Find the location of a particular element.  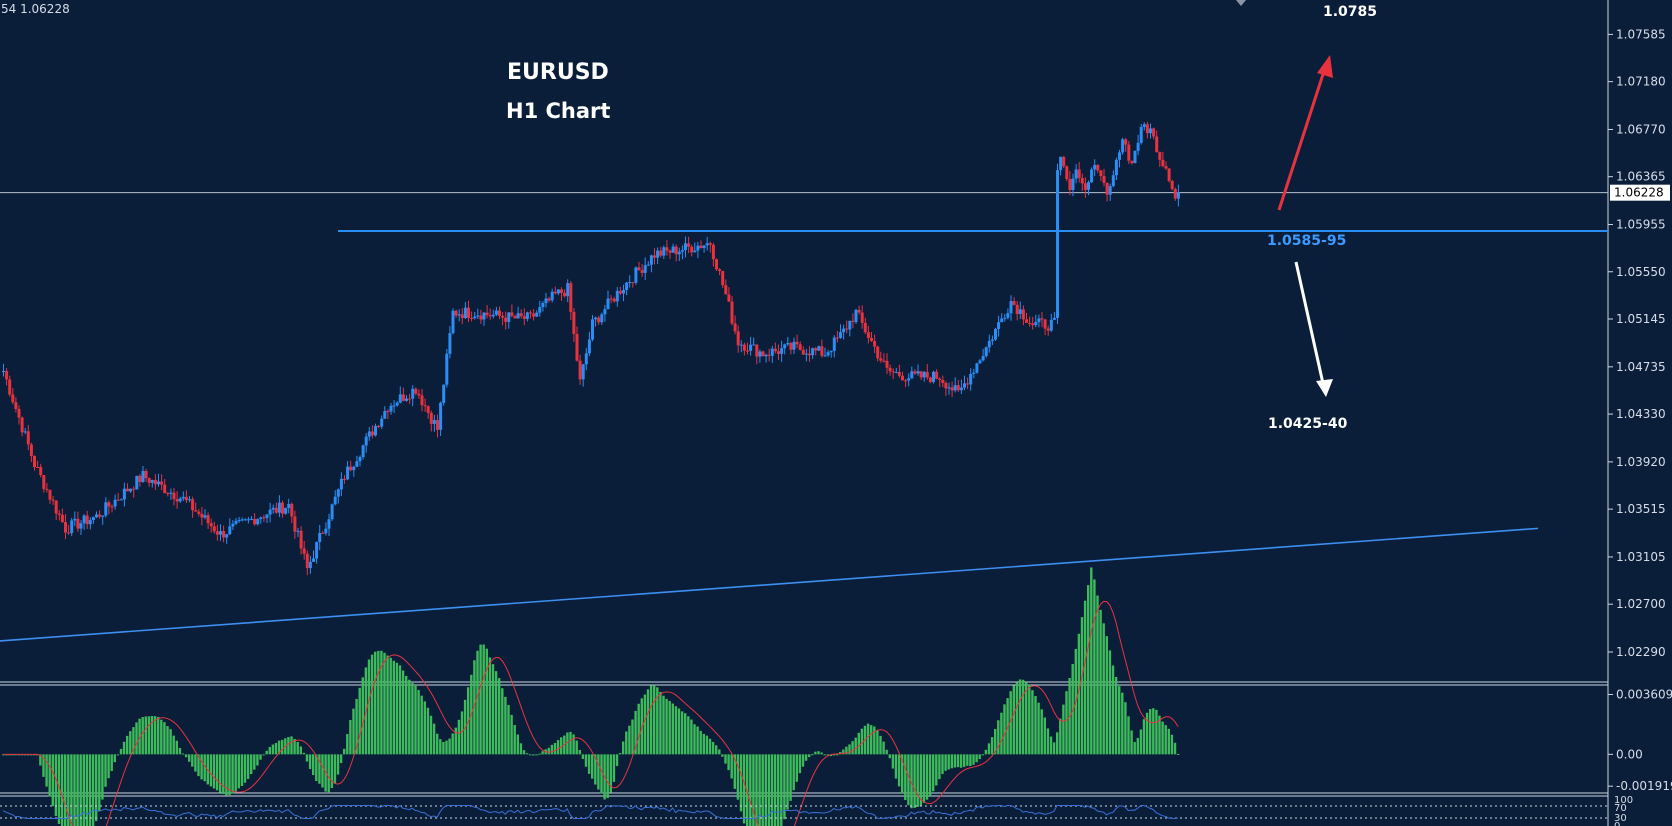

ascending-trendline is located at coordinates (769, 584).